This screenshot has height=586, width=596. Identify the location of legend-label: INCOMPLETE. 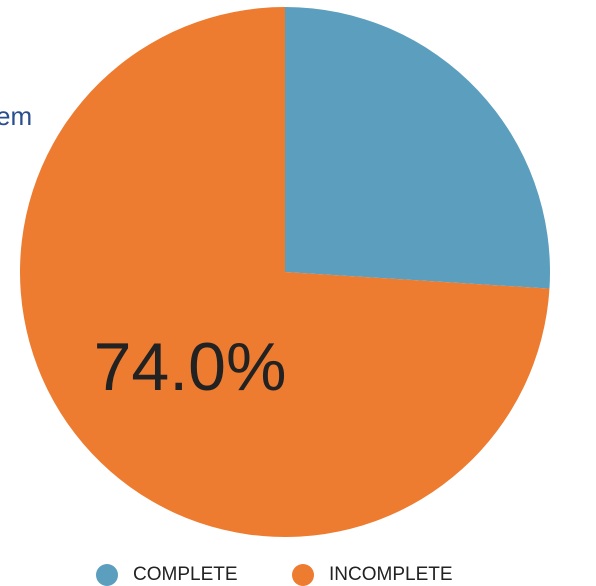
(391, 574).